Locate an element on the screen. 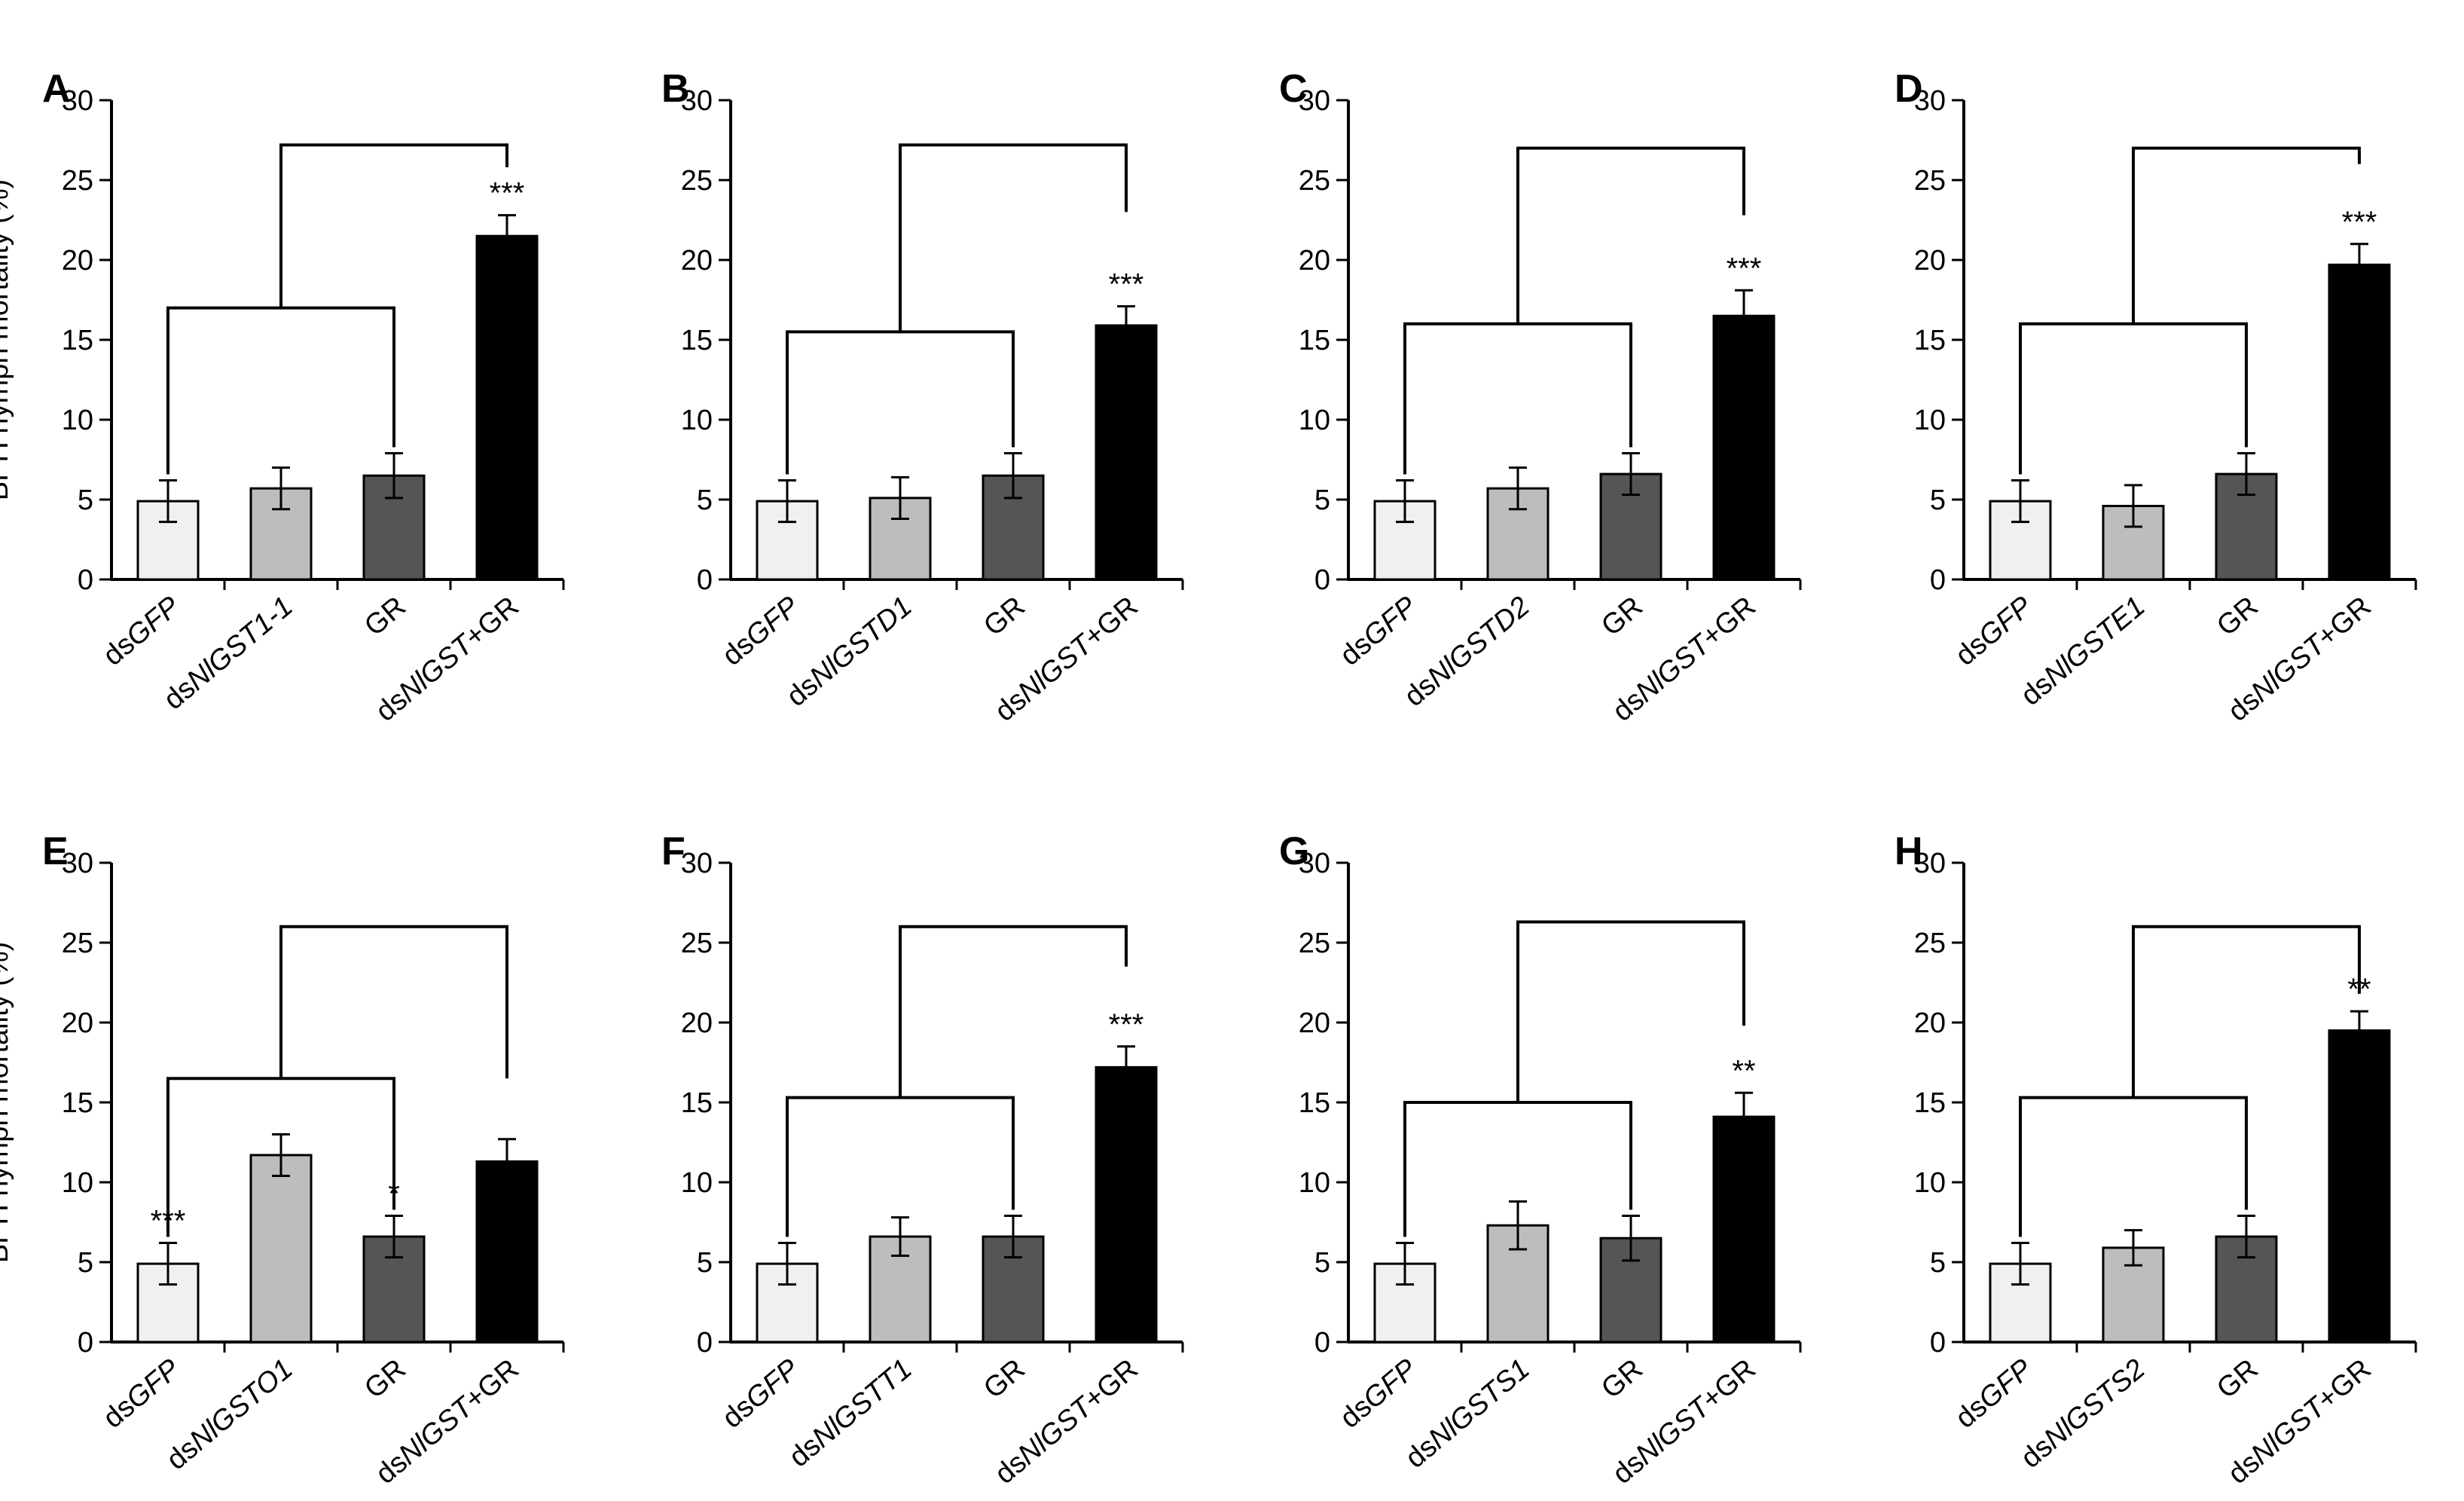 This screenshot has width=2464, height=1501. y-tick-label-e-20: 20 is located at coordinates (77, 1023).